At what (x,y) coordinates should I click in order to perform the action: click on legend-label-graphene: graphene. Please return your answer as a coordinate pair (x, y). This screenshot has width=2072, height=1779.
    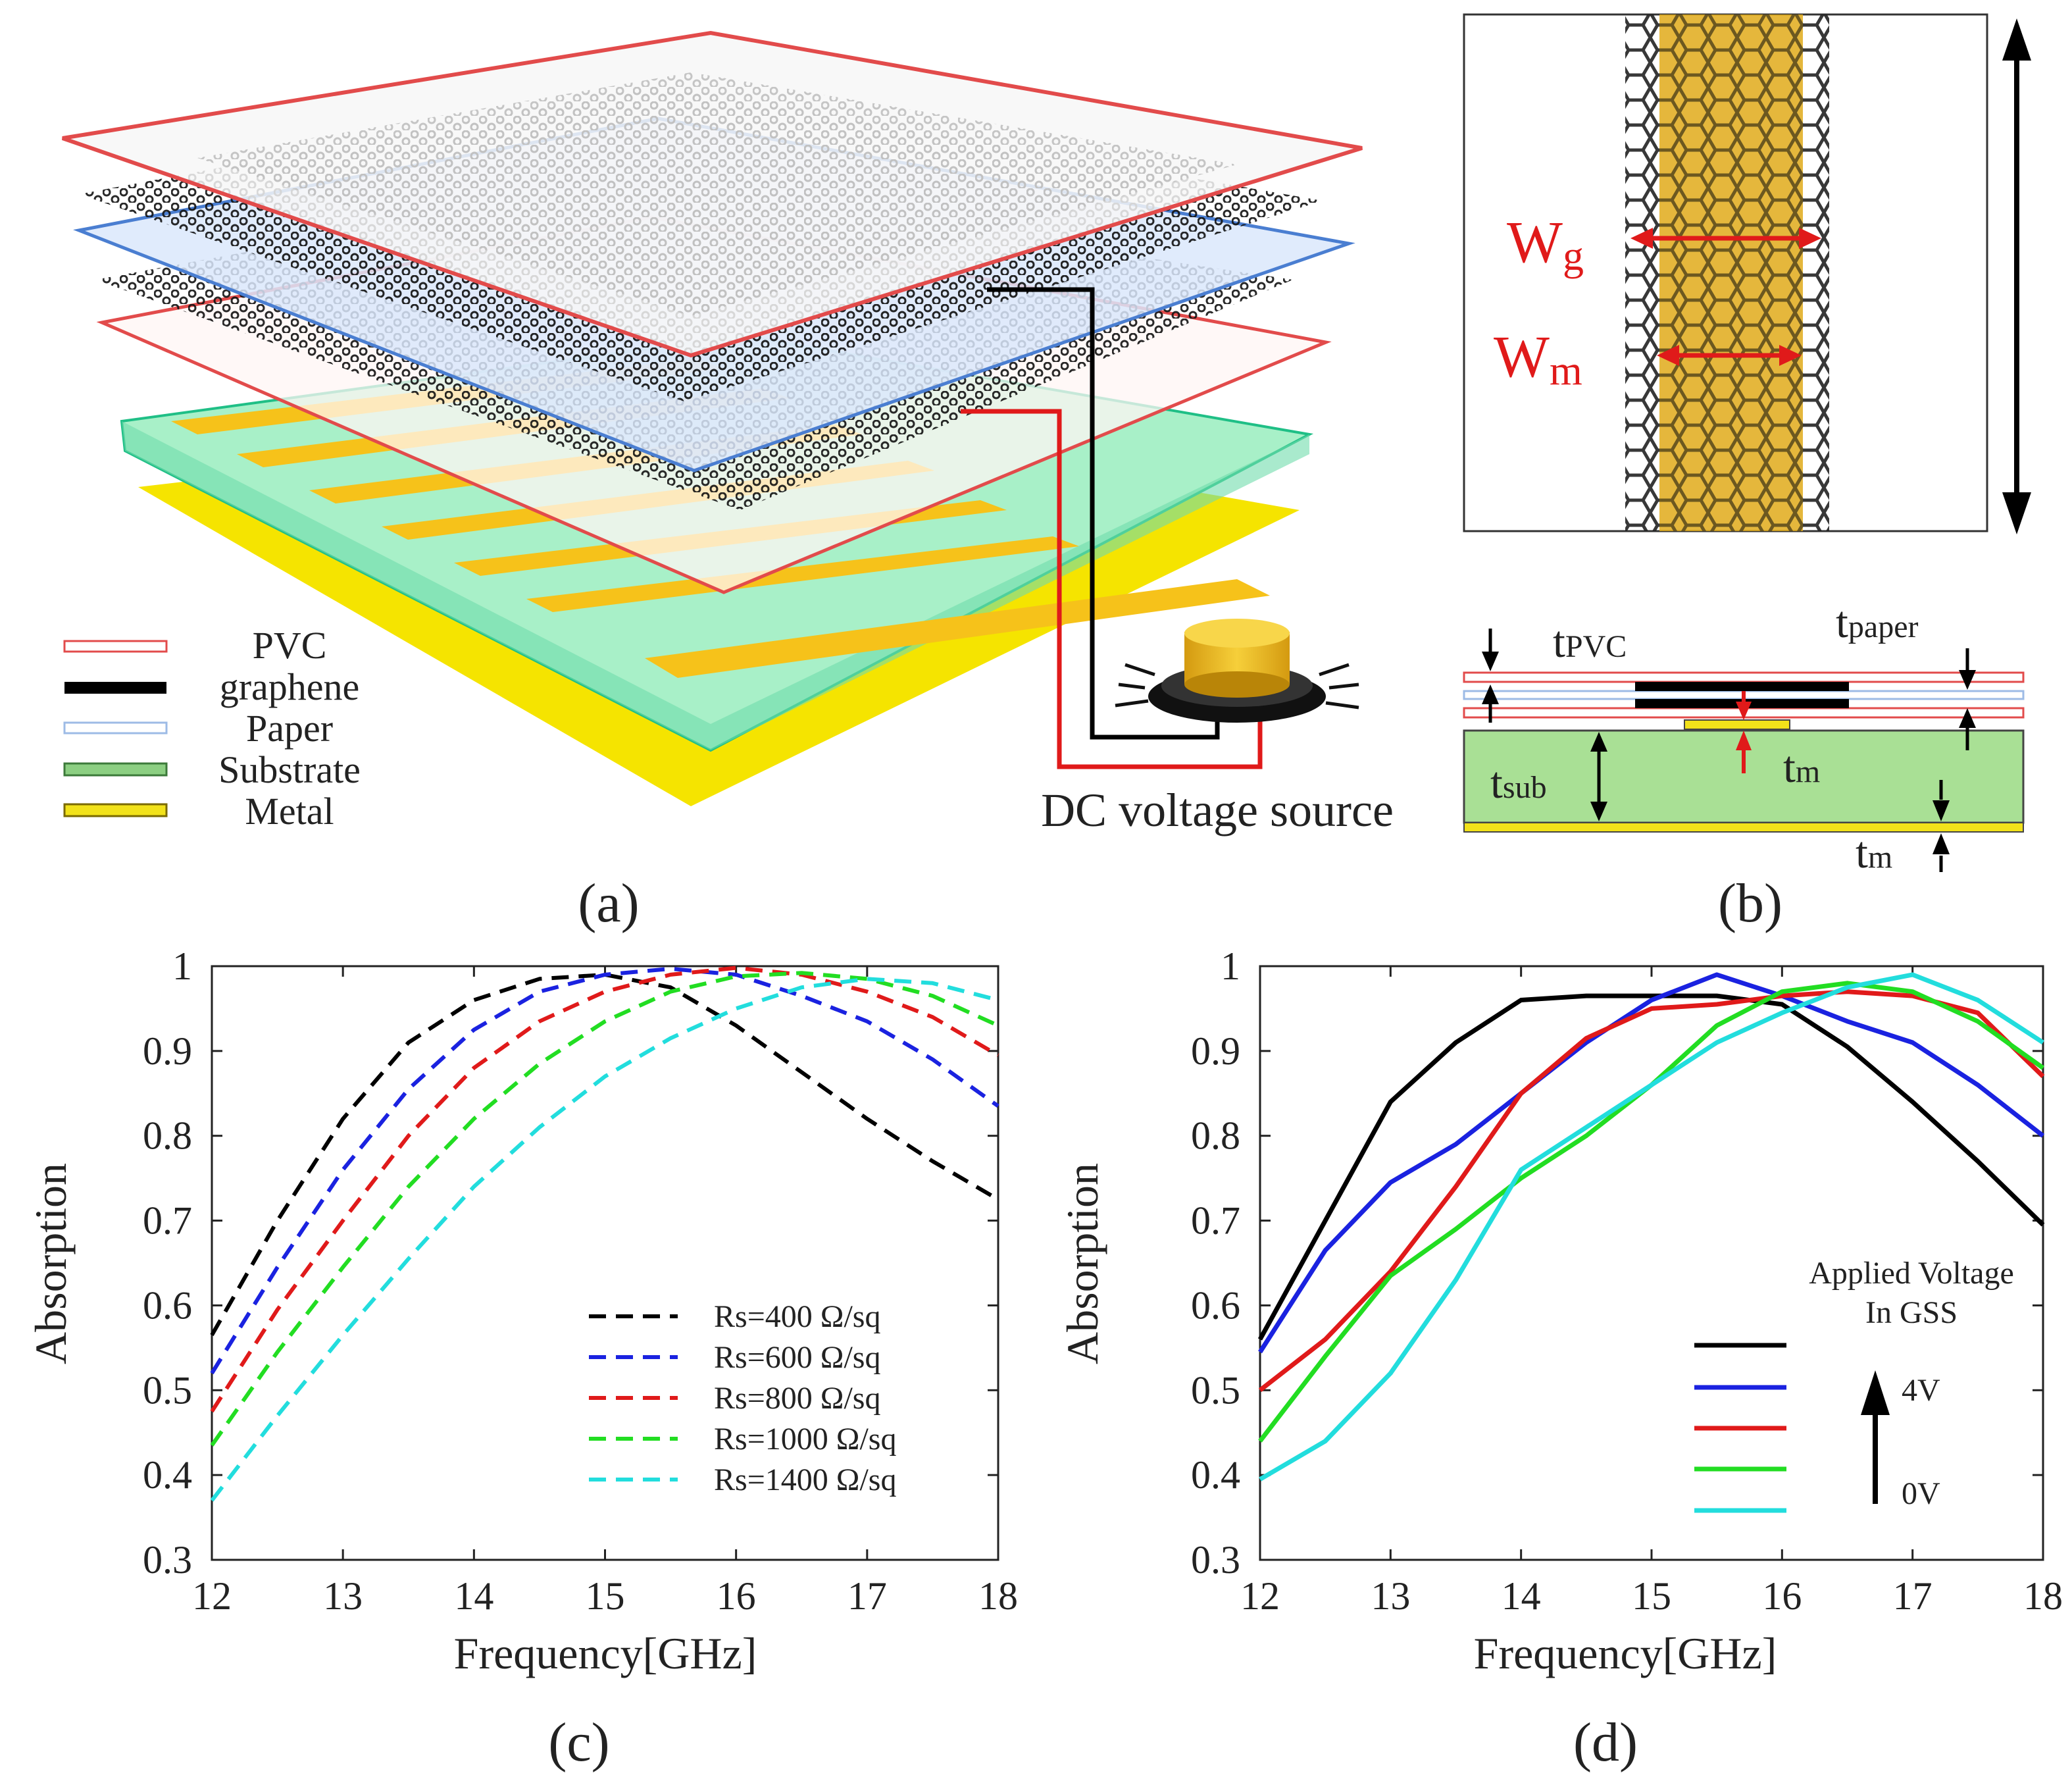
    Looking at the image, I should click on (290, 686).